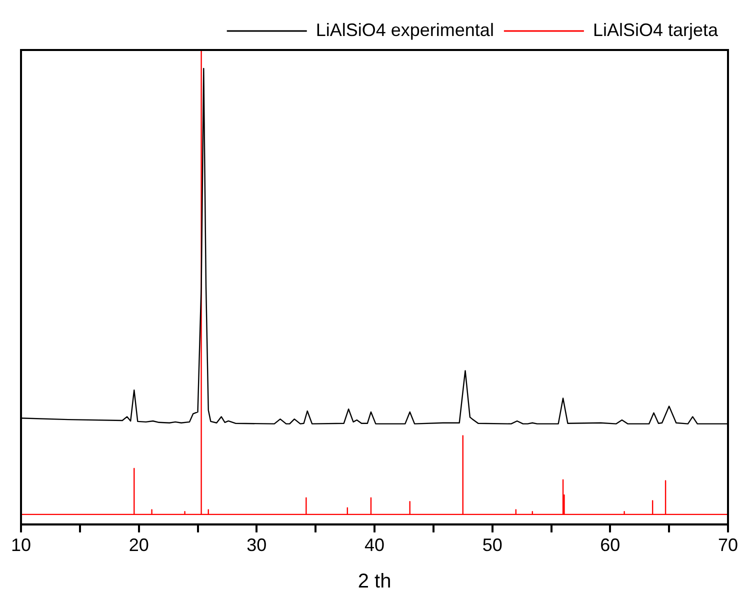  I want to click on x-tick-label: 10, so click(21, 545).